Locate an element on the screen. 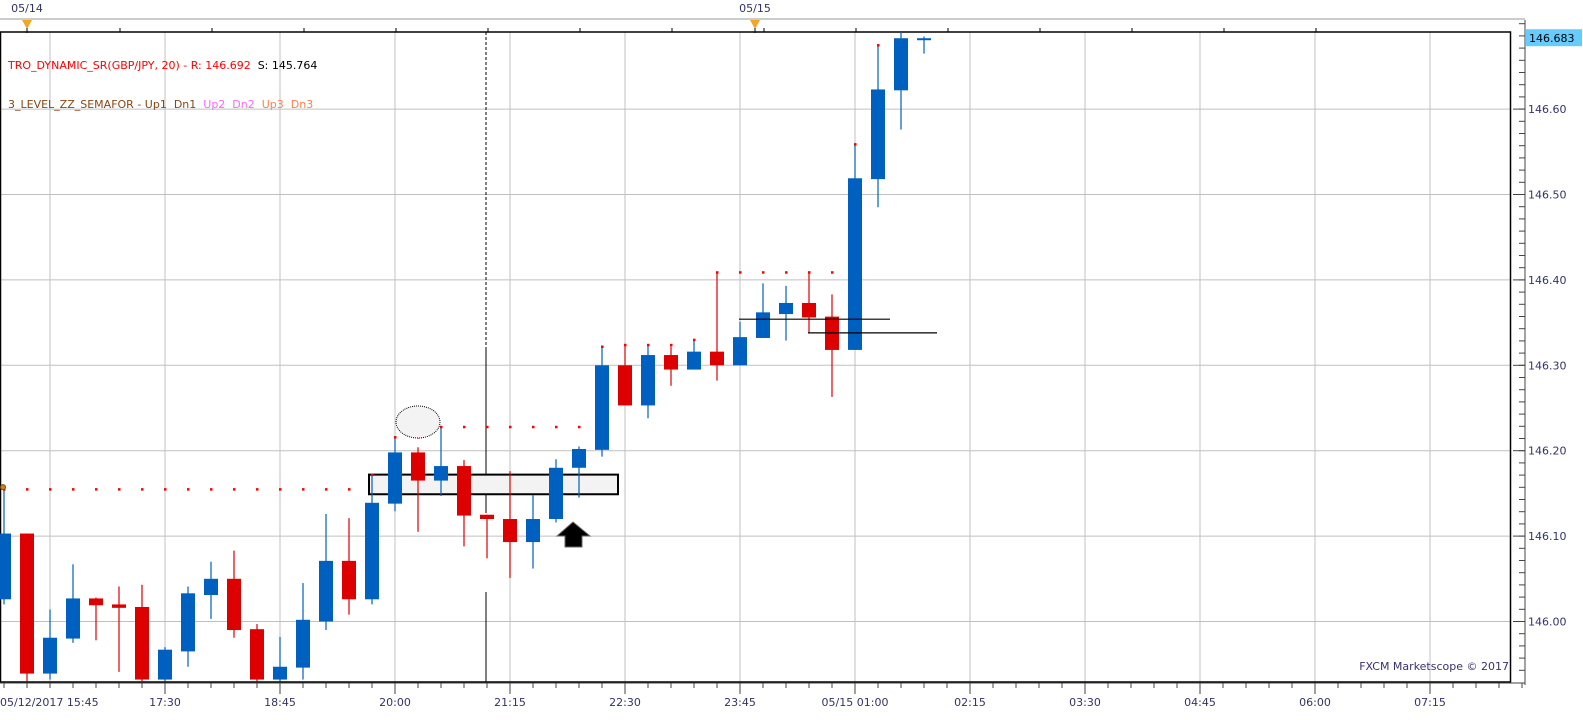  price-axis-label: 146.00 is located at coordinates (1547, 622).